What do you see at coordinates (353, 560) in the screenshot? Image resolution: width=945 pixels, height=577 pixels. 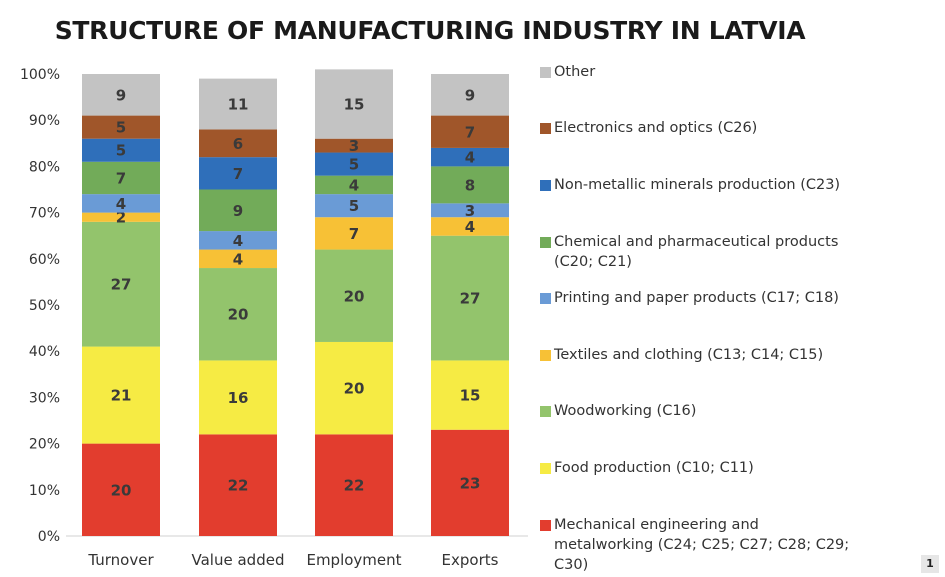 I see `x-category-label: Employment` at bounding box center [353, 560].